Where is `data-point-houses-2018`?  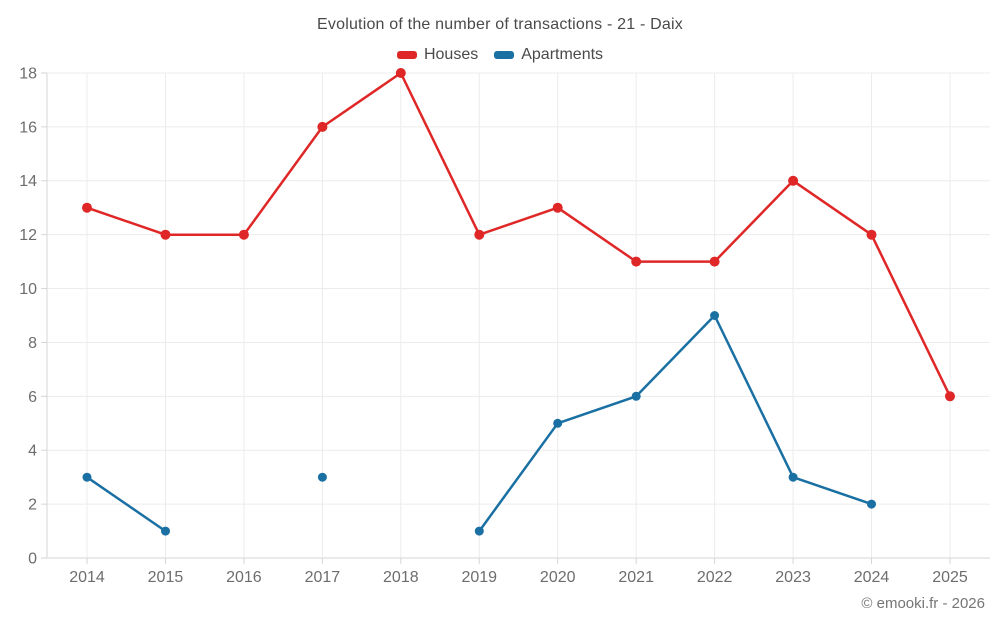 data-point-houses-2018 is located at coordinates (400, 73).